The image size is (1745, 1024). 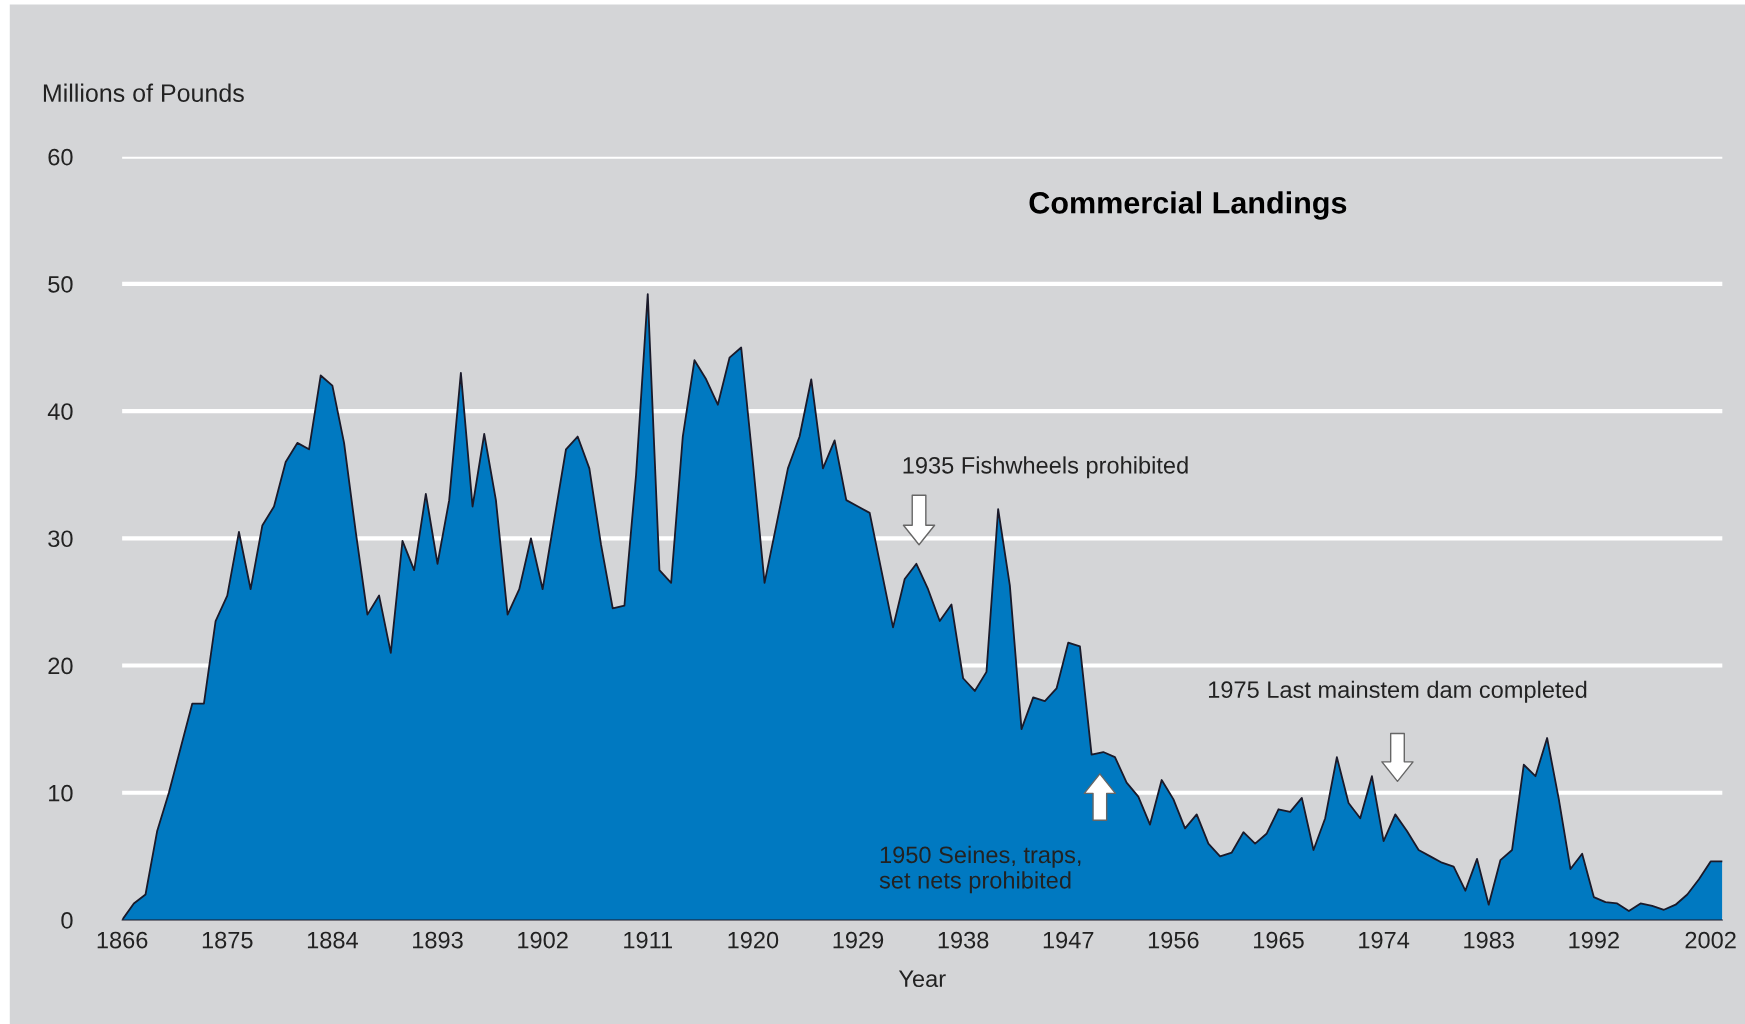 I want to click on x-tick-label: 1974, so click(x=1384, y=940).